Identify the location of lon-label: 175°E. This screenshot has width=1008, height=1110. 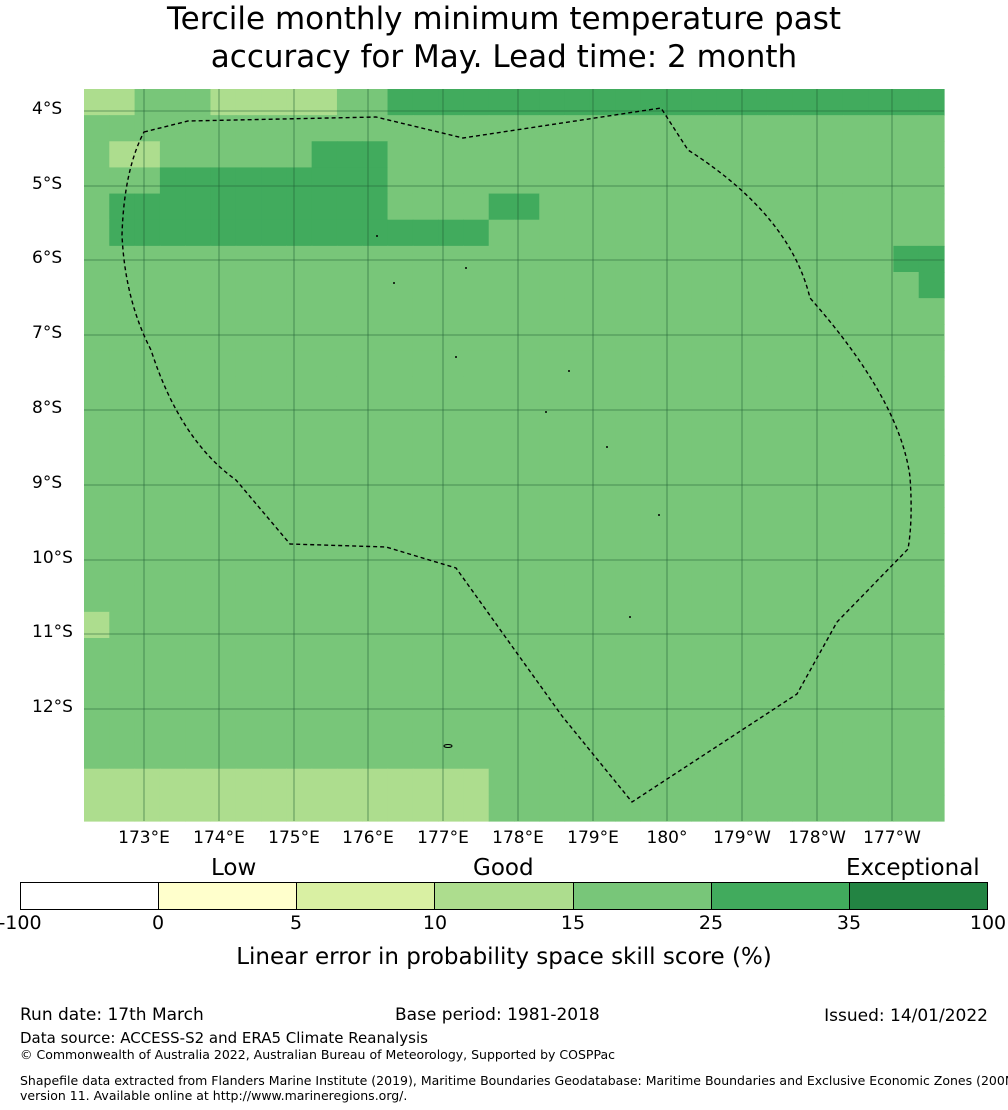
(294, 838).